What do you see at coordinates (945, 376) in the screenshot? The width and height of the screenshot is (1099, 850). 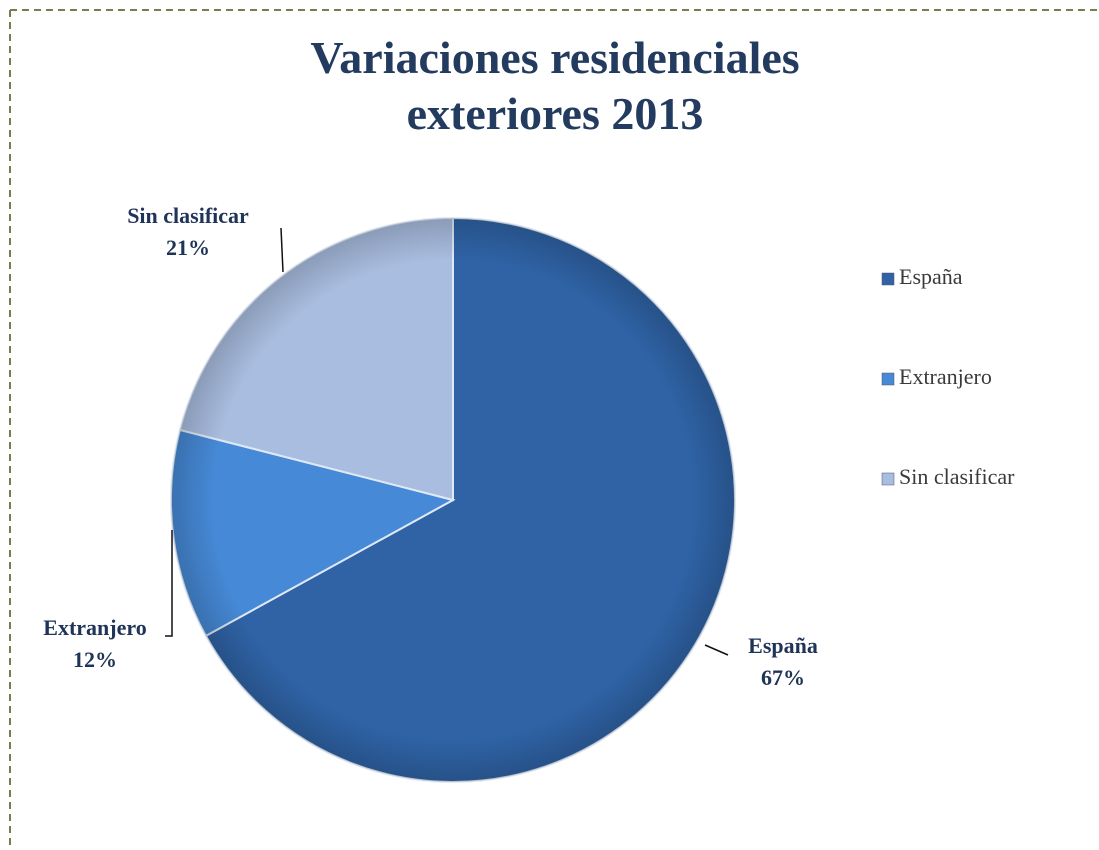 I see `legend-label: Extranjero` at bounding box center [945, 376].